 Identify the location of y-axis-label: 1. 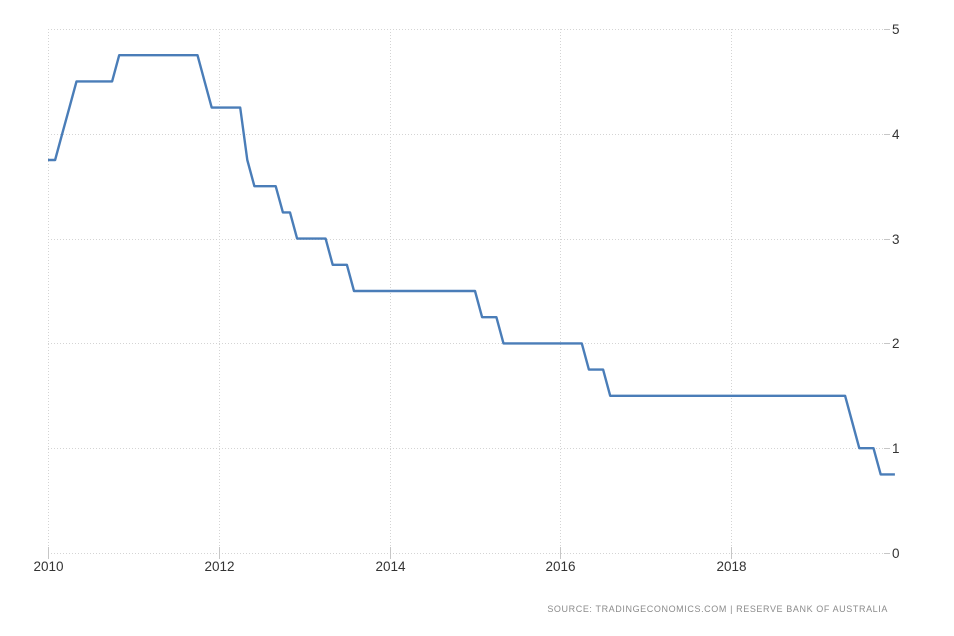
(896, 448).